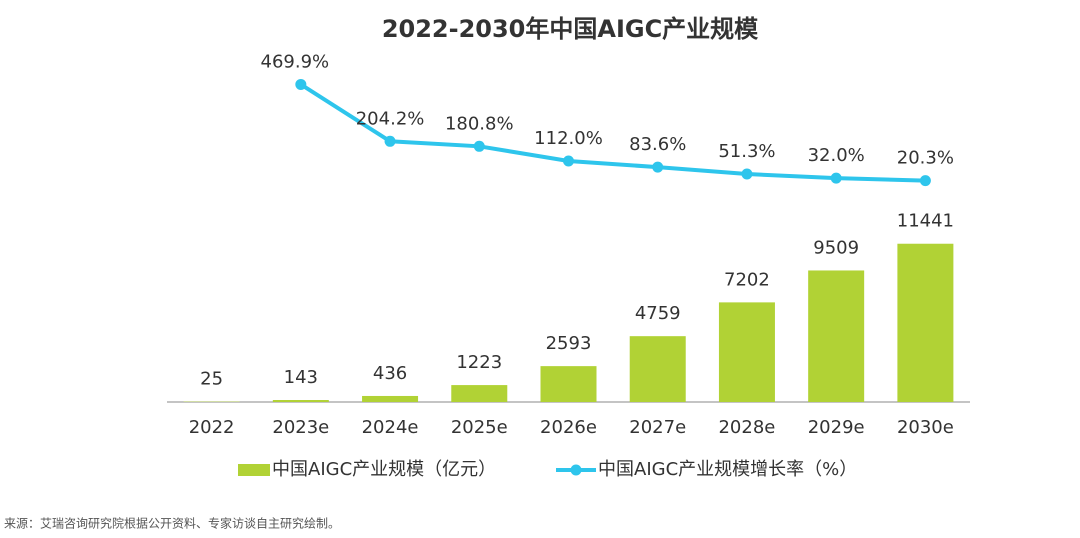 The height and width of the screenshot is (538, 1080). Describe the element at coordinates (301, 377) in the screenshot. I see `data-label: 143` at that location.